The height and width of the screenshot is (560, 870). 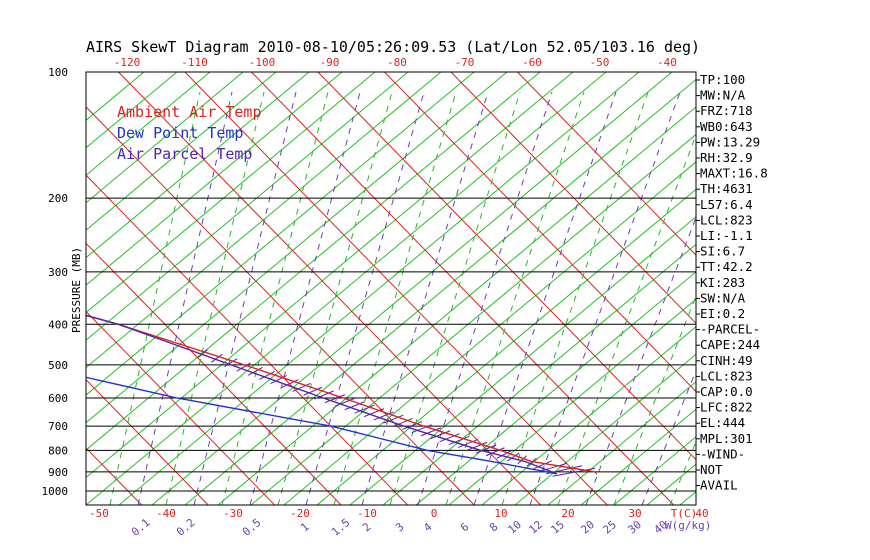 I want to click on mixing-ratio-tick-label: 30, so click(x=634, y=527).